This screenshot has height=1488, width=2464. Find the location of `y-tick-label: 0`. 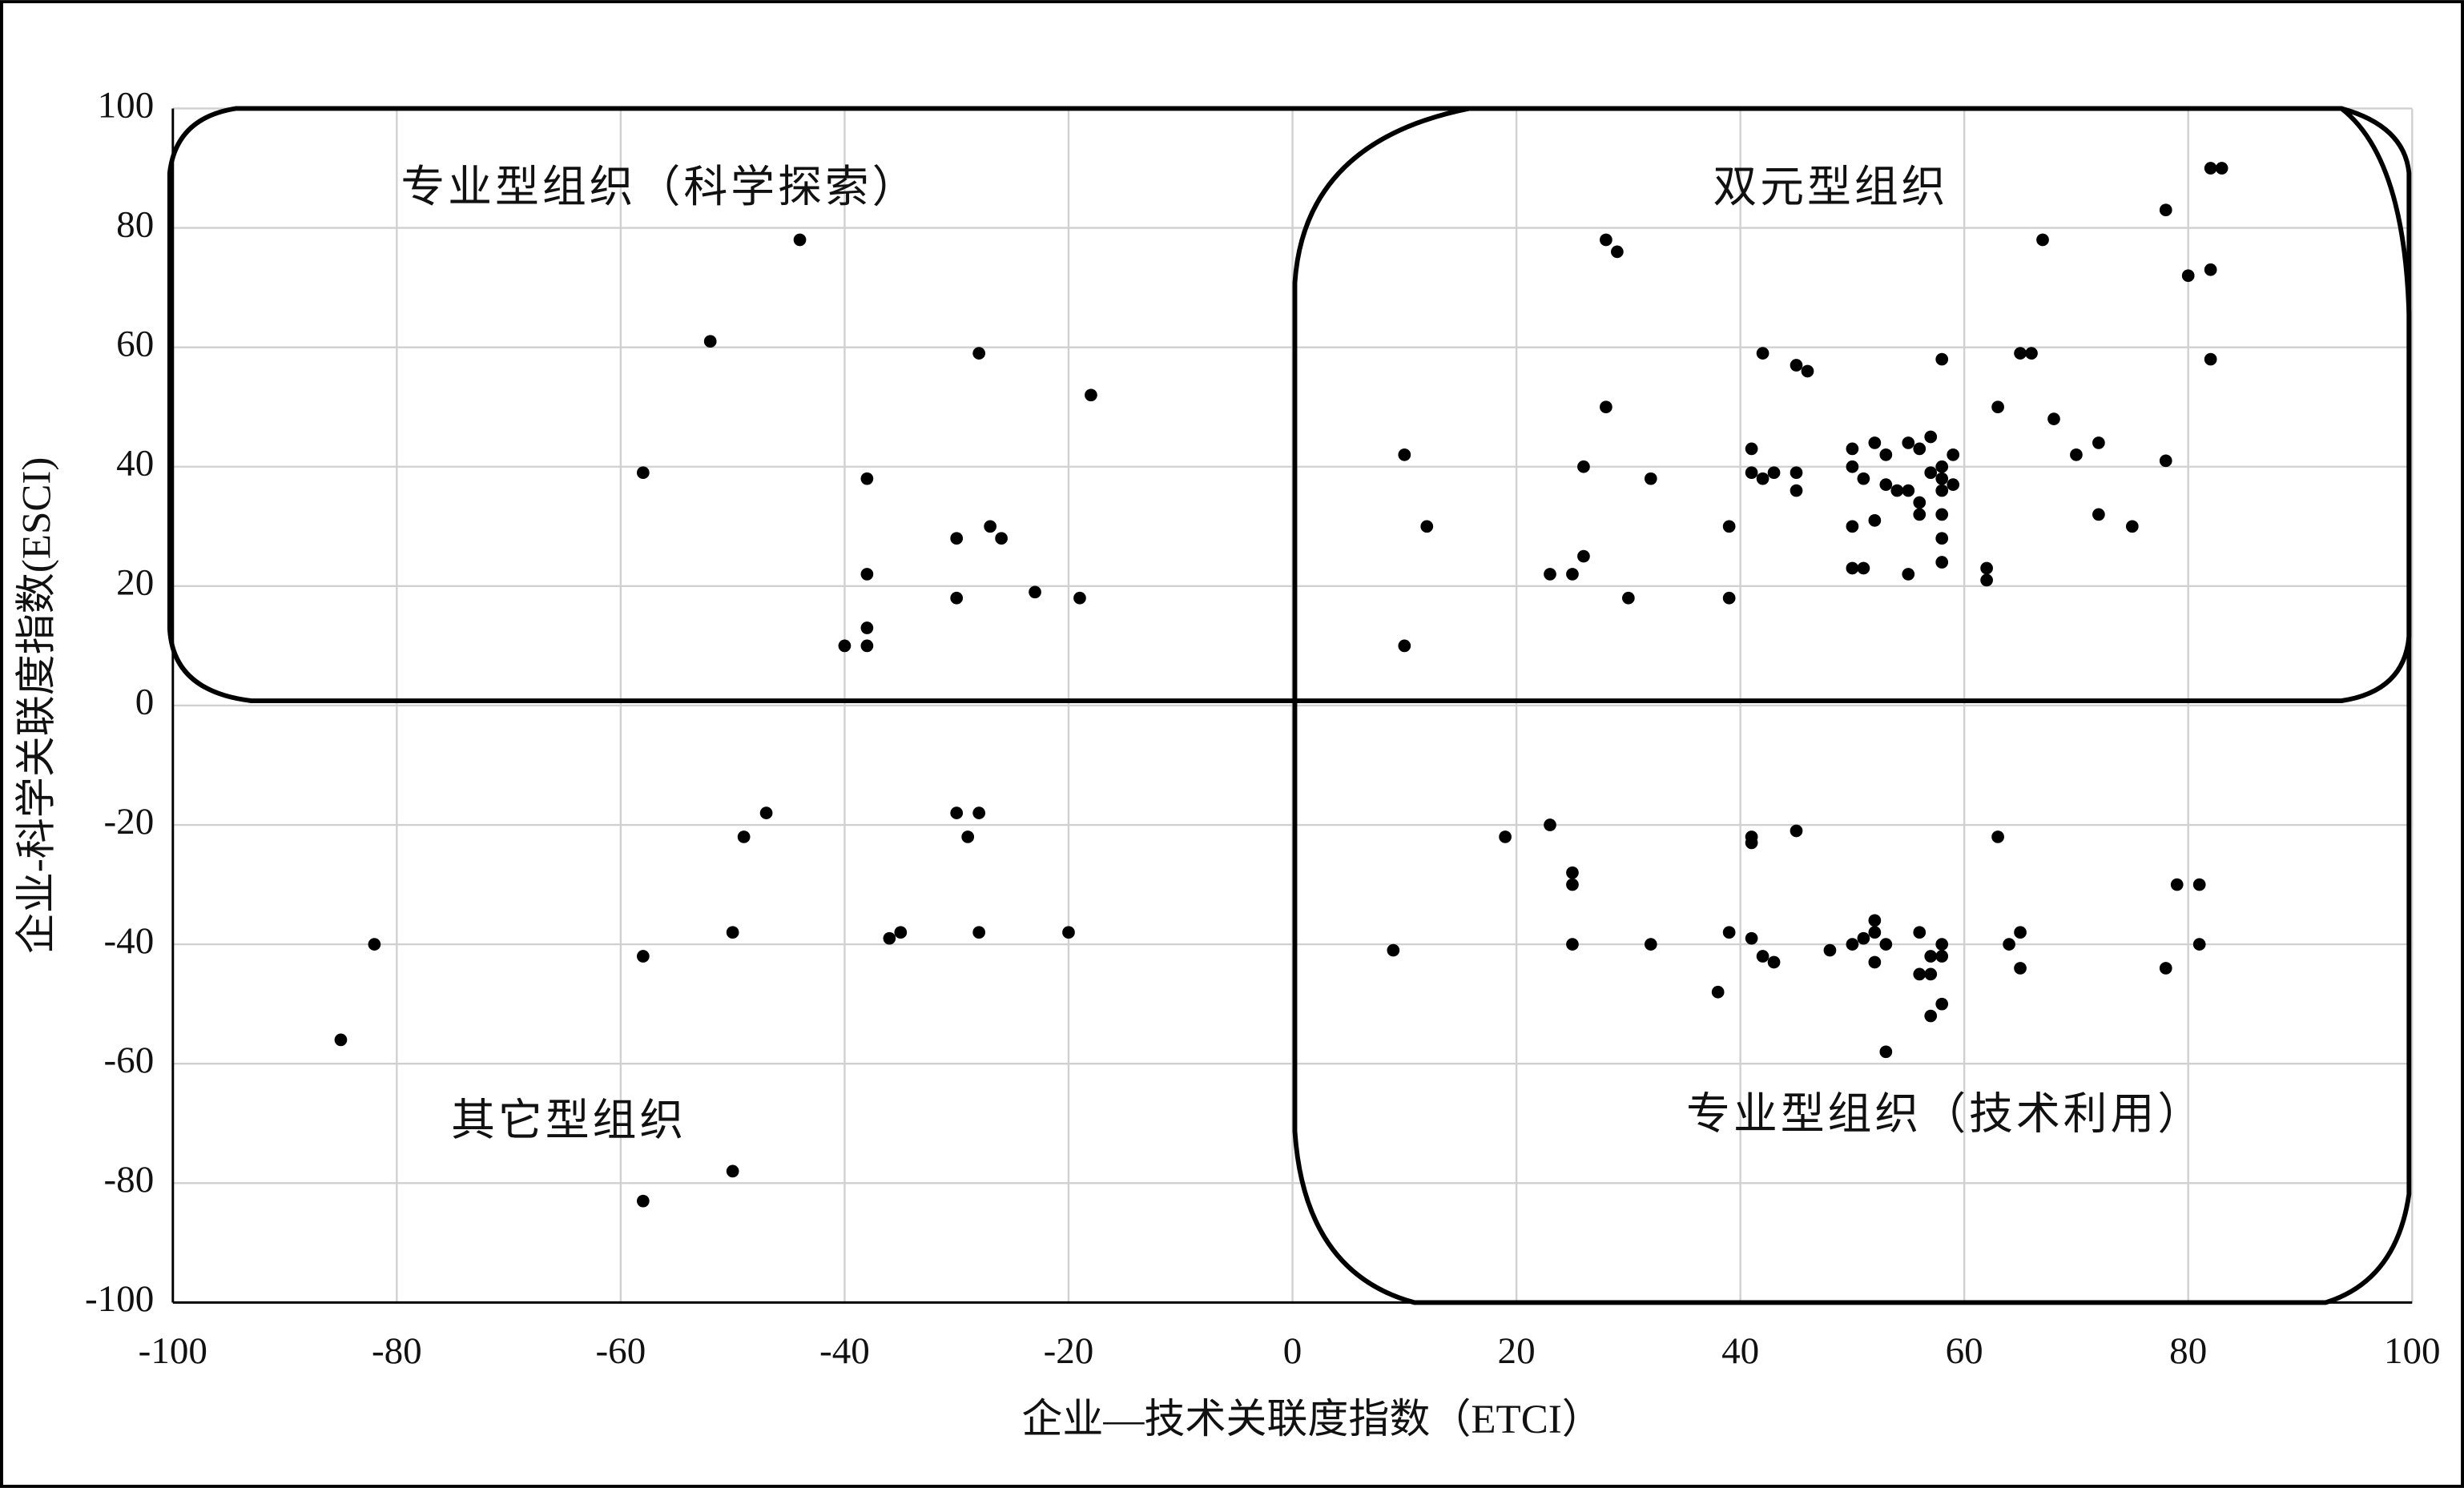

y-tick-label: 0 is located at coordinates (145, 702).